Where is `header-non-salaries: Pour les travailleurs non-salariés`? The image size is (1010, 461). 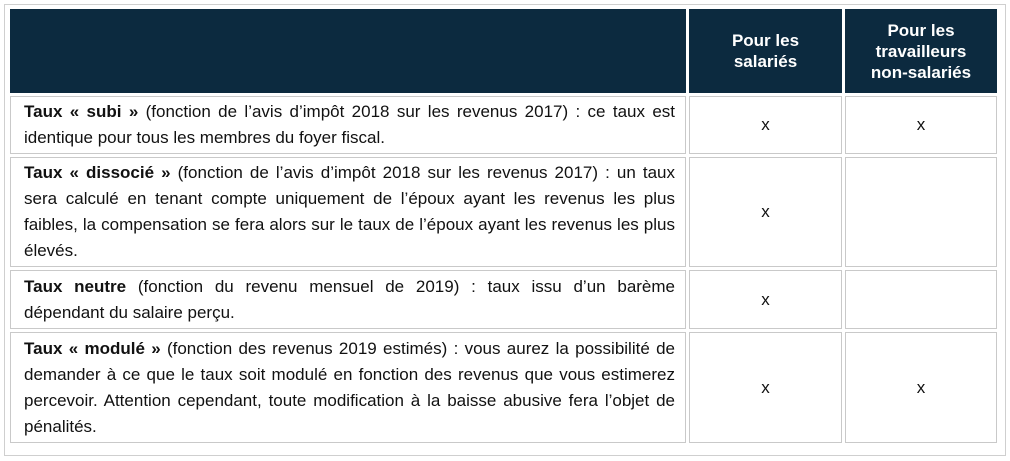 header-non-salaries: Pour les travailleurs non-salariés is located at coordinates (921, 51).